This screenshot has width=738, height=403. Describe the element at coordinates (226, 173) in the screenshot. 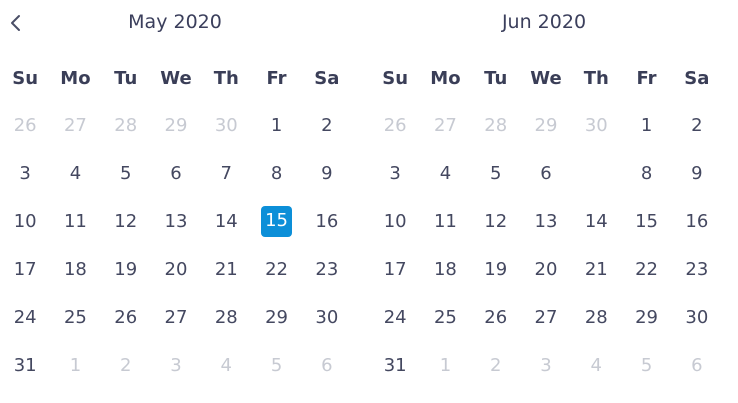

I see `day-cell: 7` at that location.